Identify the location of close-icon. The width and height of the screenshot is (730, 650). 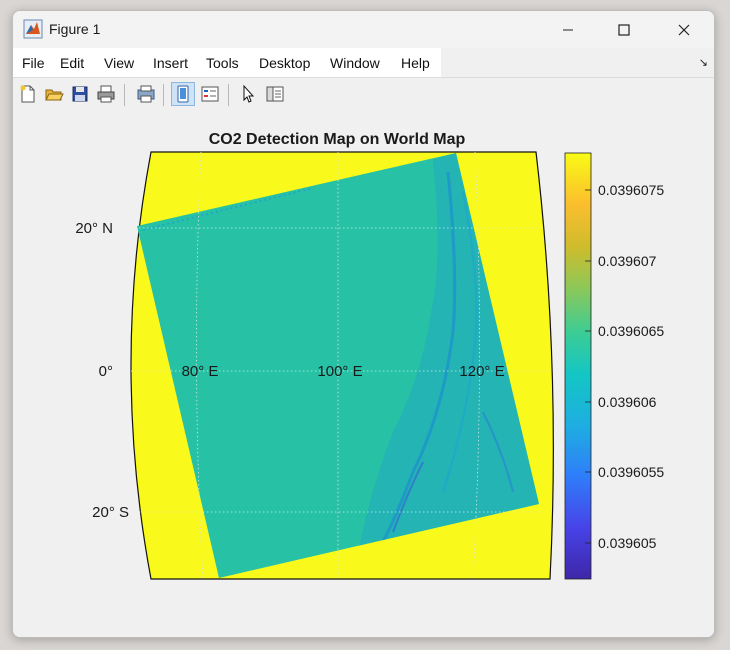
(684, 29).